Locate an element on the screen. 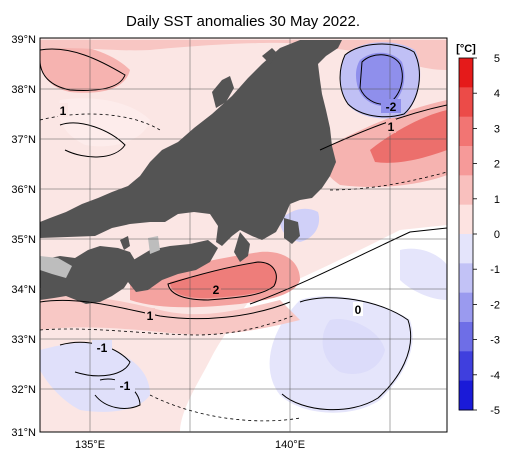  contour-dashed-southeast is located at coordinates (225, 408).